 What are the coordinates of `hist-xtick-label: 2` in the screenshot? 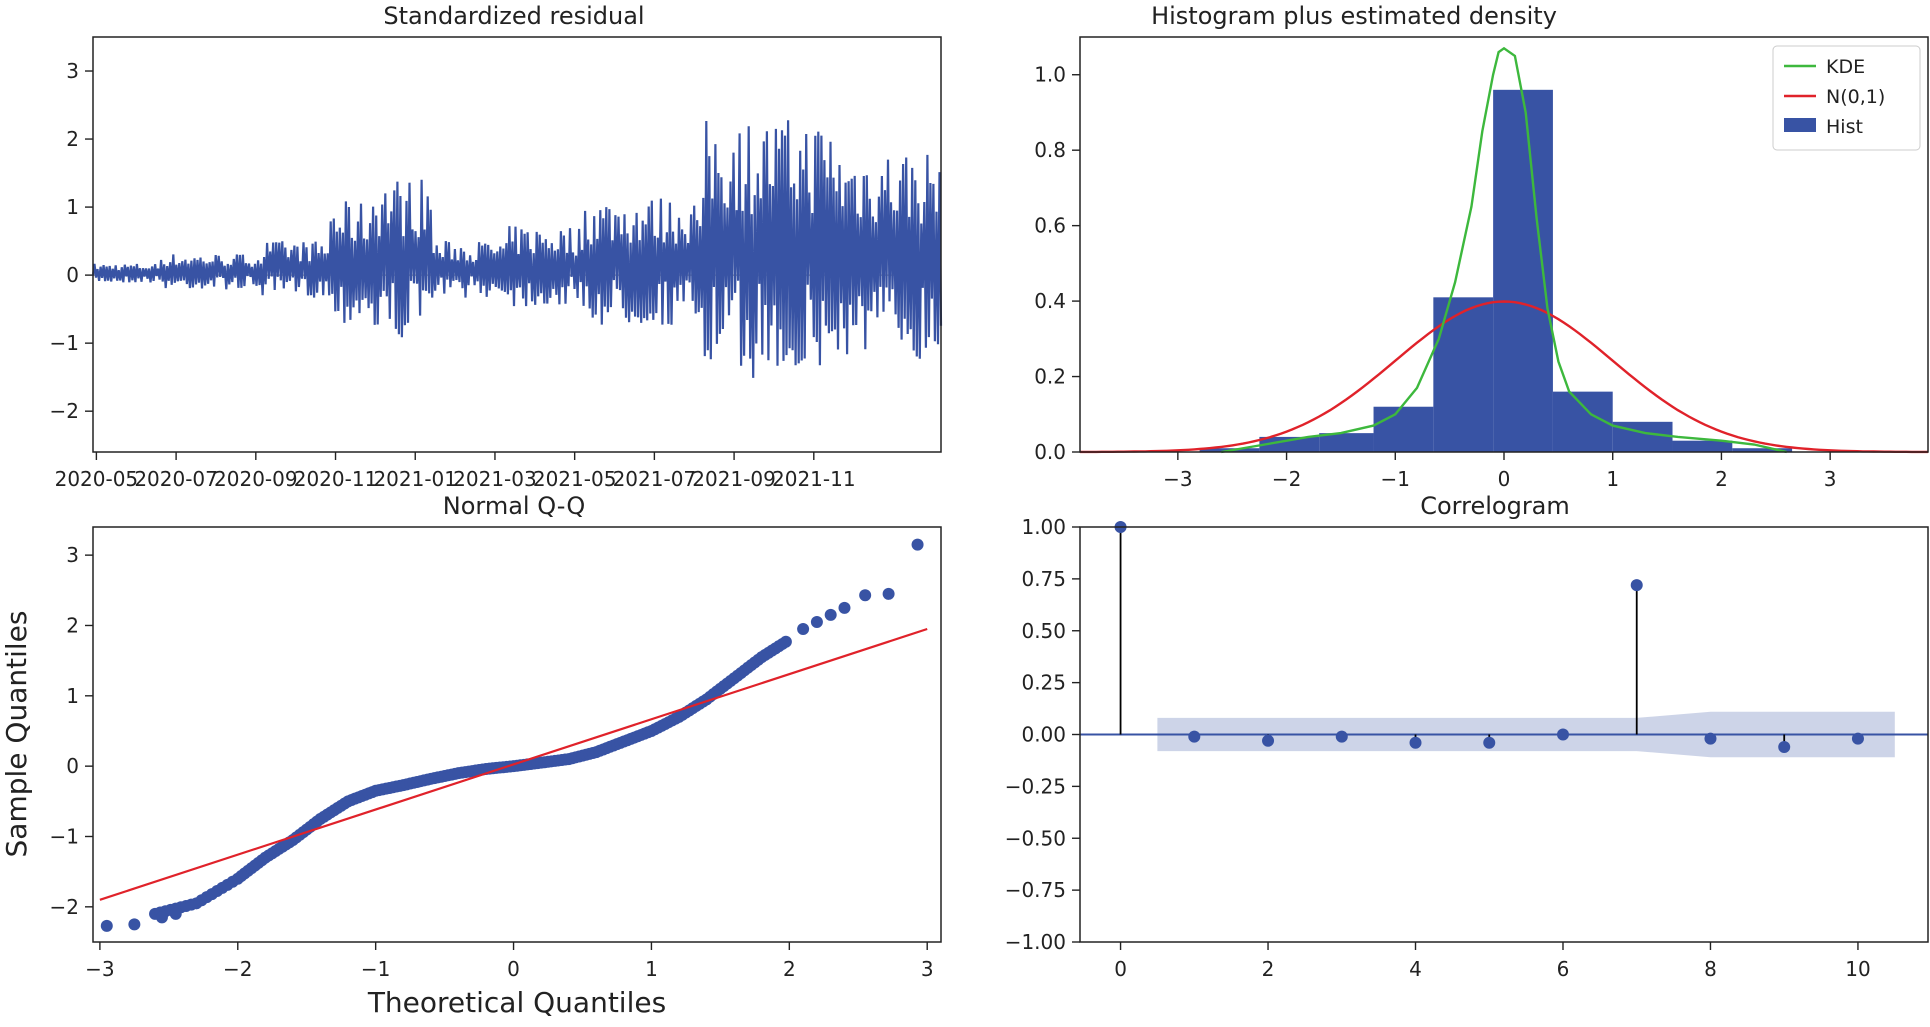 It's located at (1721, 479).